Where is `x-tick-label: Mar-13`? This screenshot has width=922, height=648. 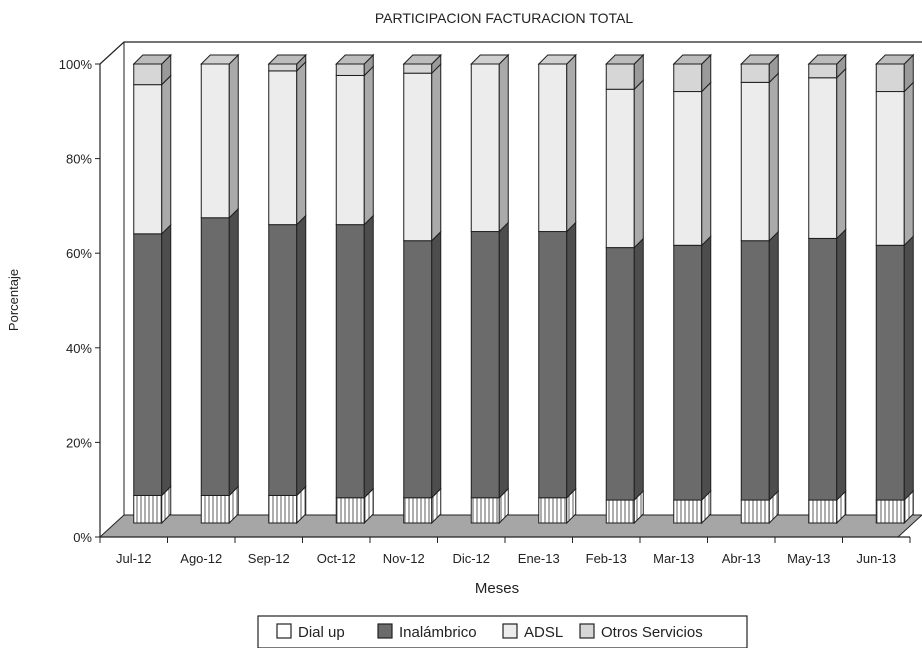
x-tick-label: Mar-13 is located at coordinates (673, 558).